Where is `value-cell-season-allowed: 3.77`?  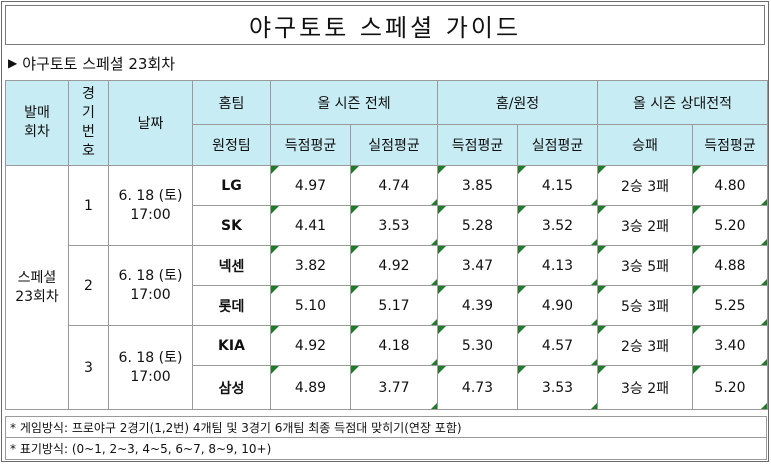 value-cell-season-allowed: 3.77 is located at coordinates (394, 387).